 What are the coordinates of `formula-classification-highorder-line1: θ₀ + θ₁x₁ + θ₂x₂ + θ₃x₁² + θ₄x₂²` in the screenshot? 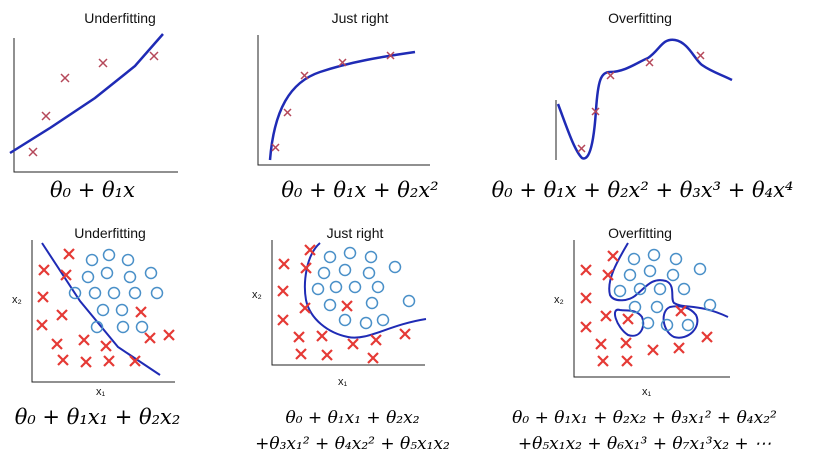 It's located at (644, 418).